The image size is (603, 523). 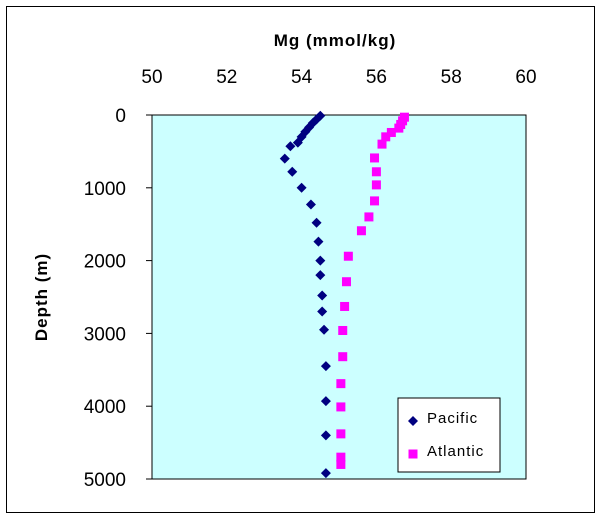 I want to click on legend-atlantic-label: Atlantic, so click(x=455, y=451).